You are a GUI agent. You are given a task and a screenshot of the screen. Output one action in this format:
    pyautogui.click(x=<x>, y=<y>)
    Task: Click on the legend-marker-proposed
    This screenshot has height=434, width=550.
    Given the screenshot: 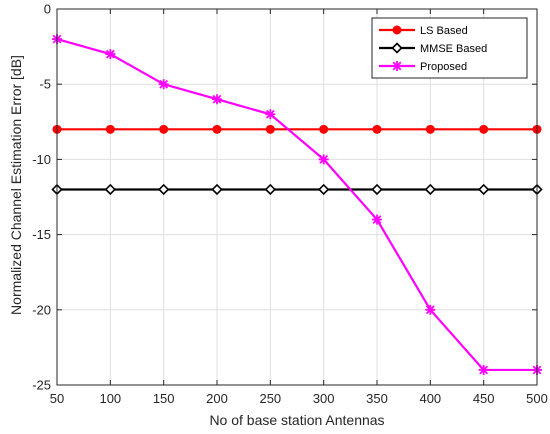 What is the action you would take?
    pyautogui.click(x=397, y=66)
    